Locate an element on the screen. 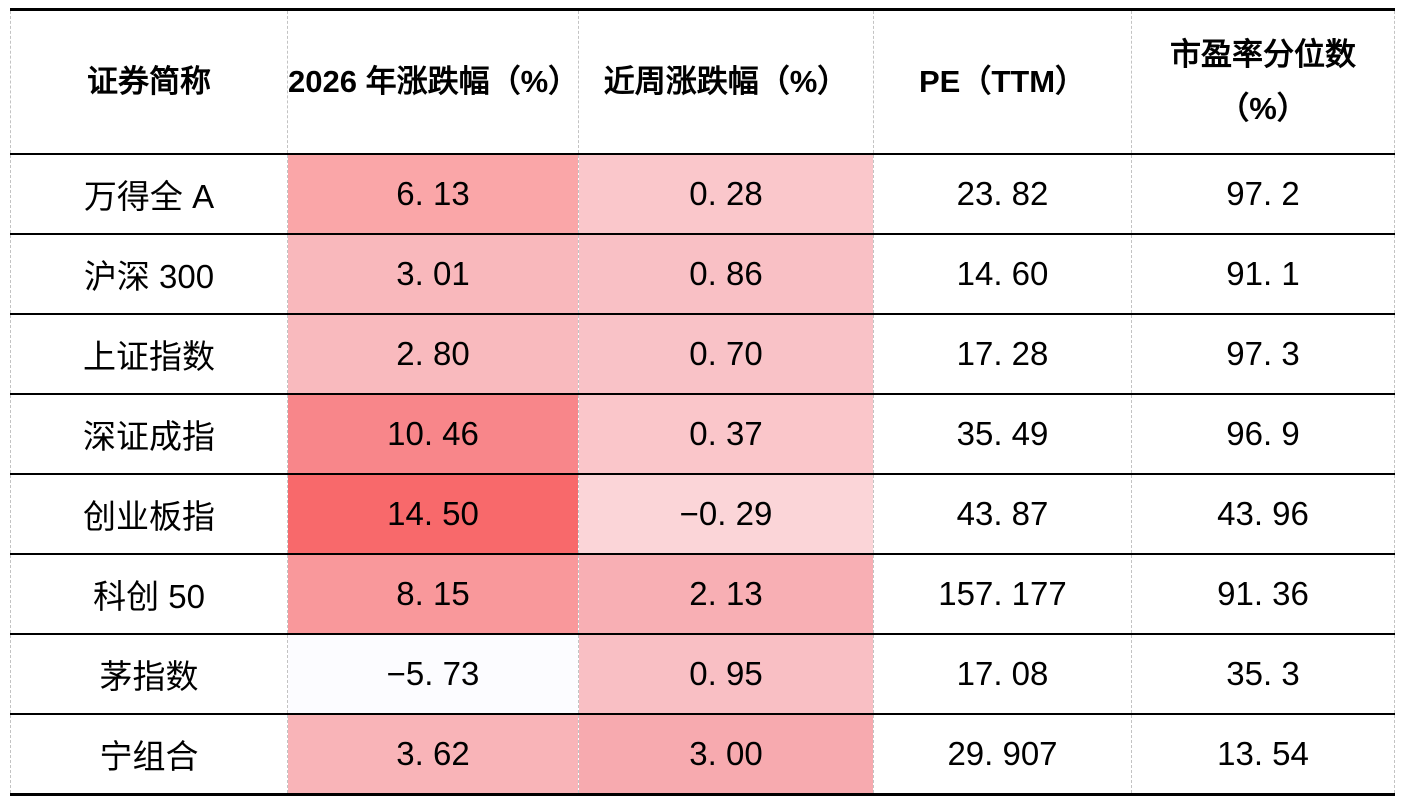  ytd-change-cell: 3. 62 is located at coordinates (433, 754).